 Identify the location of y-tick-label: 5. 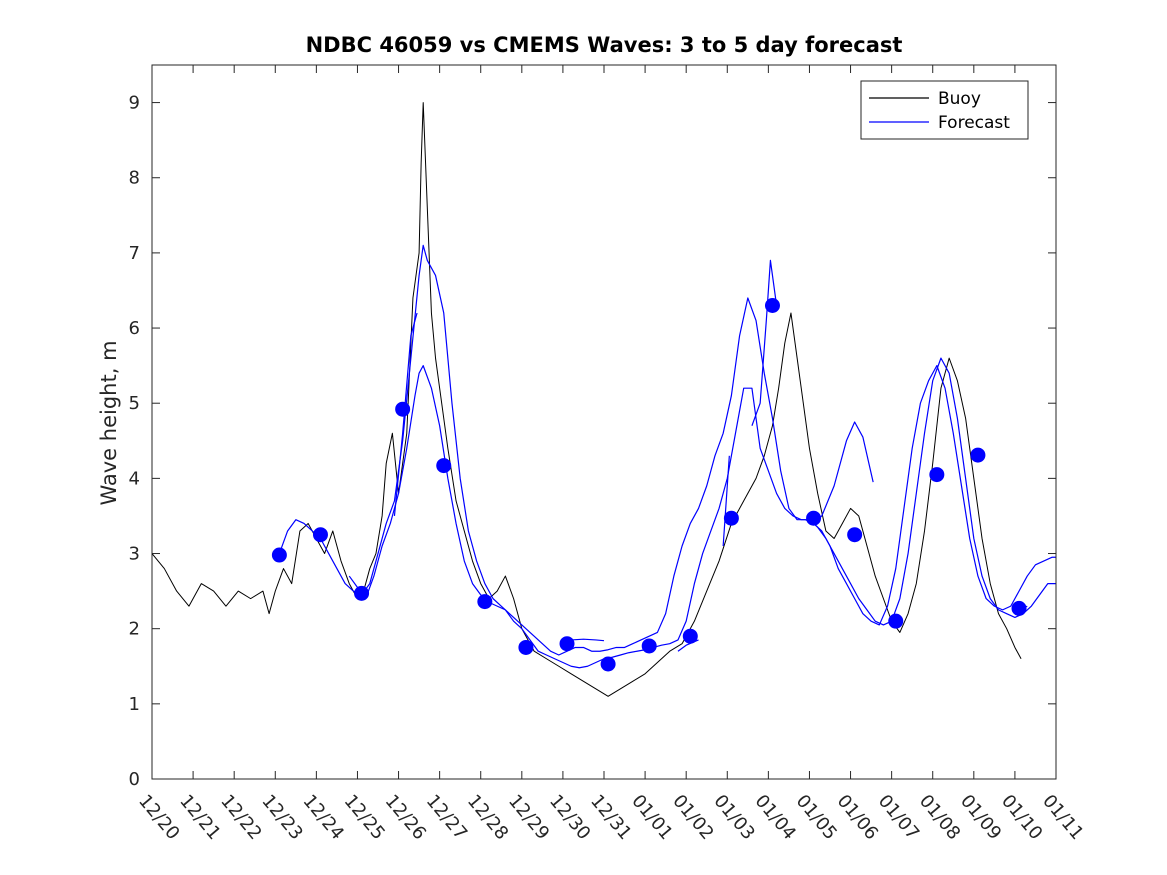
(134, 403).